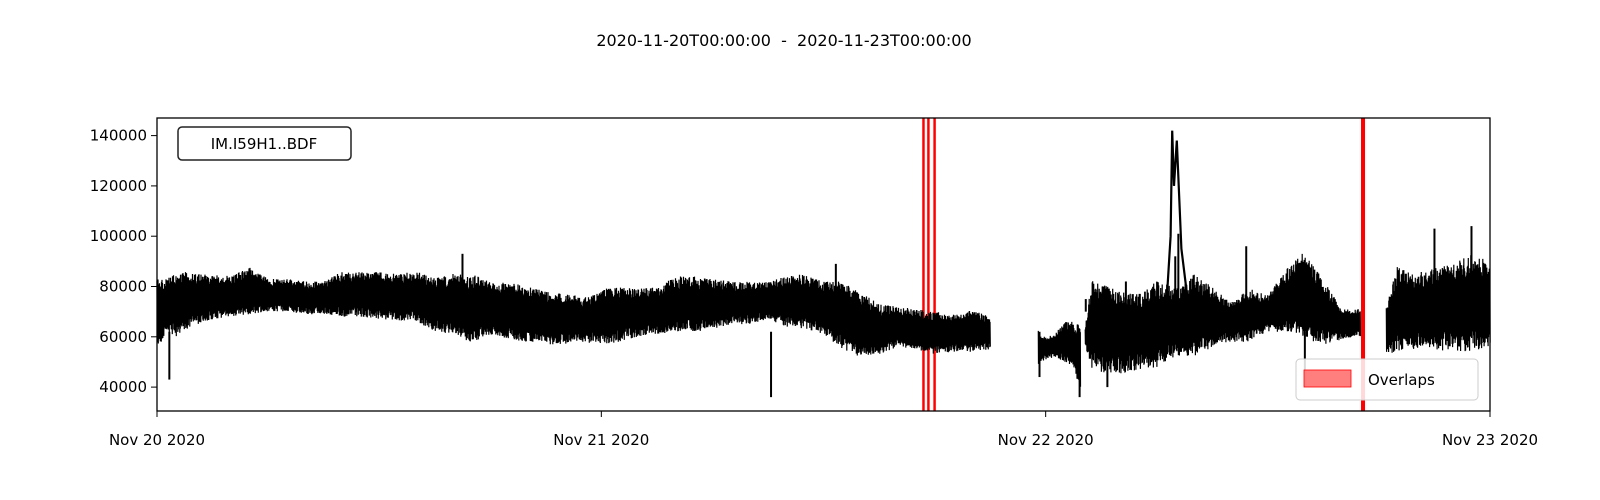 This screenshot has height=500, width=1600. Describe the element at coordinates (1046, 440) in the screenshot. I see `x-tick-label-2: Nov 22 2020` at that location.